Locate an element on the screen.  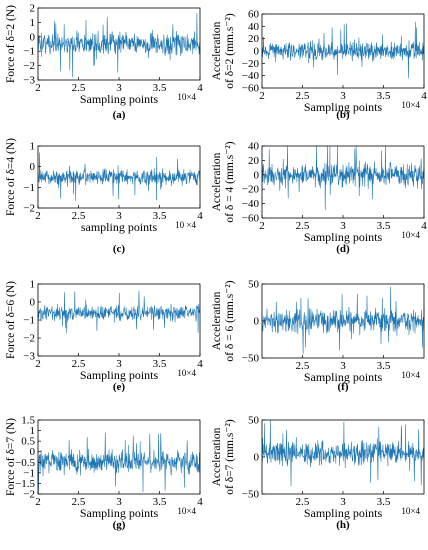
y-tick-label: 0.5 is located at coordinates (28, 442).